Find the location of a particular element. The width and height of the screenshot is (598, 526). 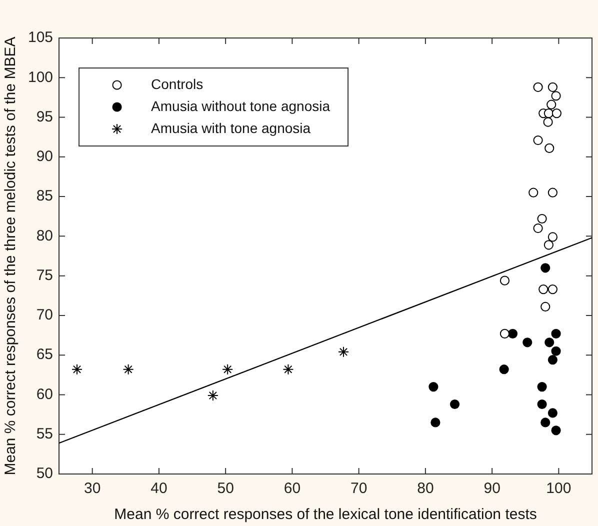

y-tick-label: 85 is located at coordinates (45, 196).